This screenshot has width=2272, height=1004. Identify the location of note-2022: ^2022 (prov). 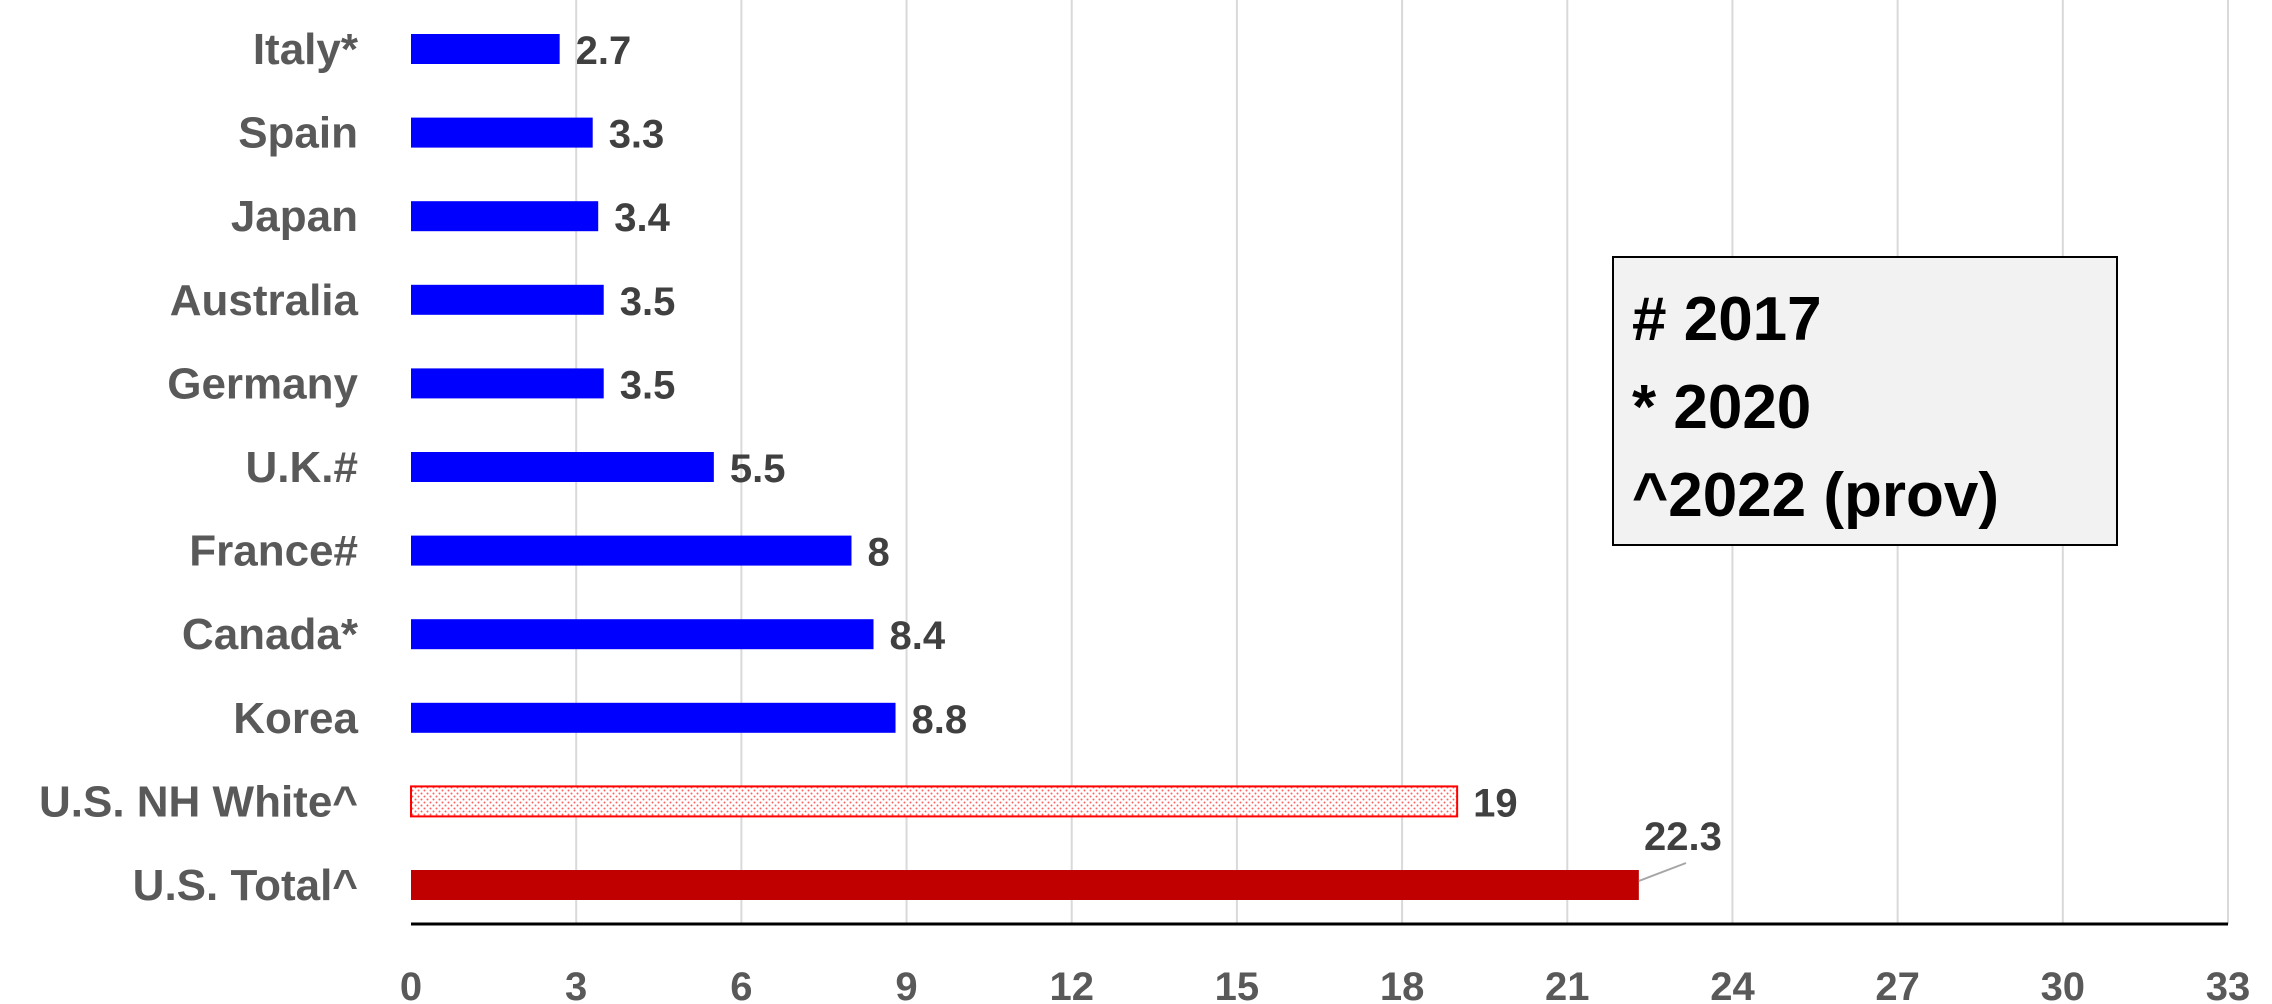
(1816, 495).